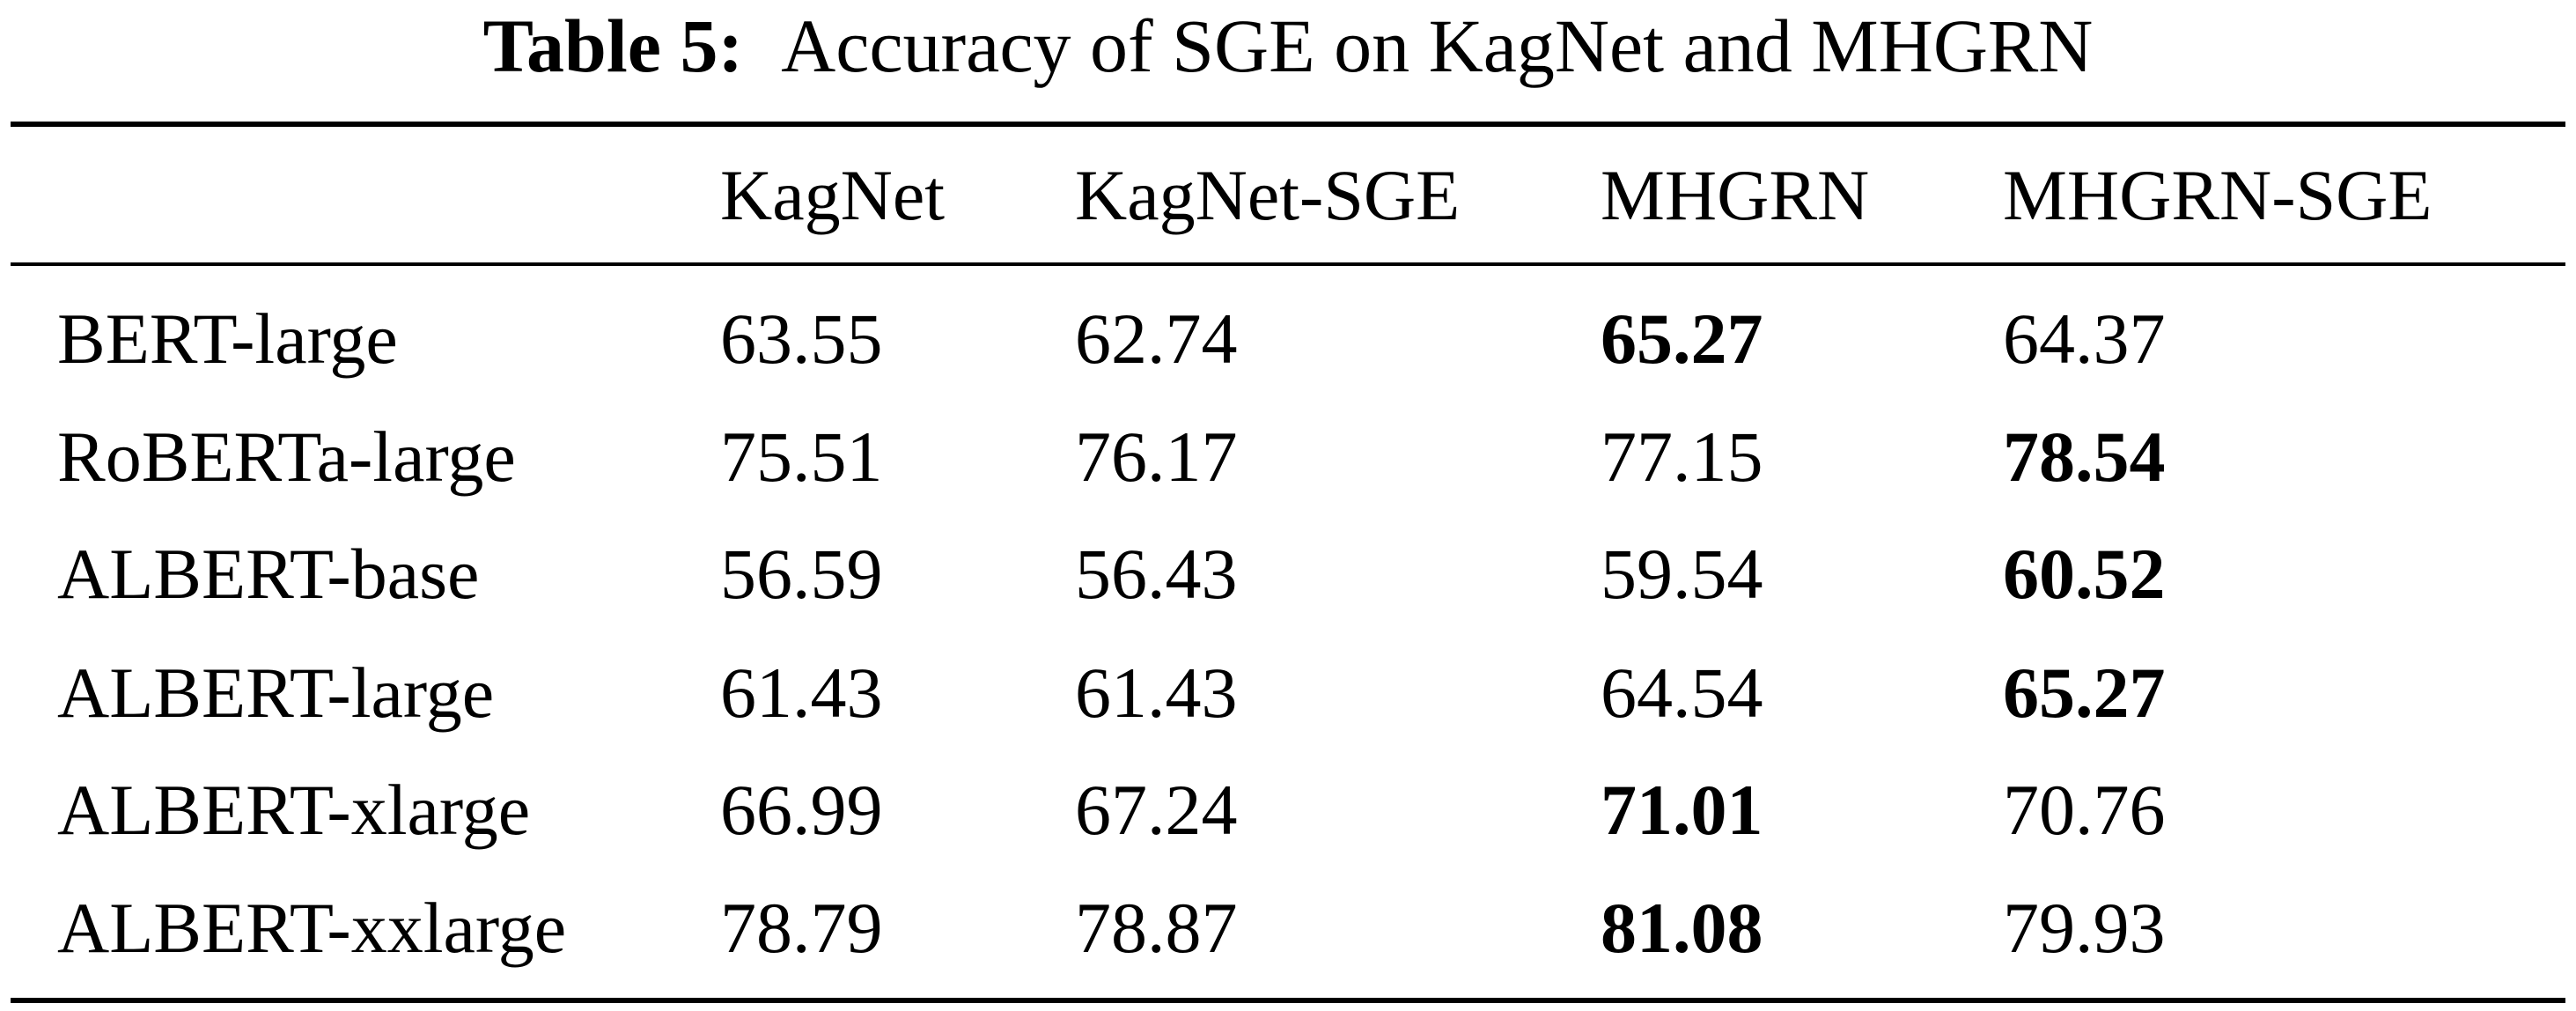 This screenshot has height=1011, width=2576. What do you see at coordinates (2085, 339) in the screenshot?
I see `cell-mhgrn-sge: 64.37` at bounding box center [2085, 339].